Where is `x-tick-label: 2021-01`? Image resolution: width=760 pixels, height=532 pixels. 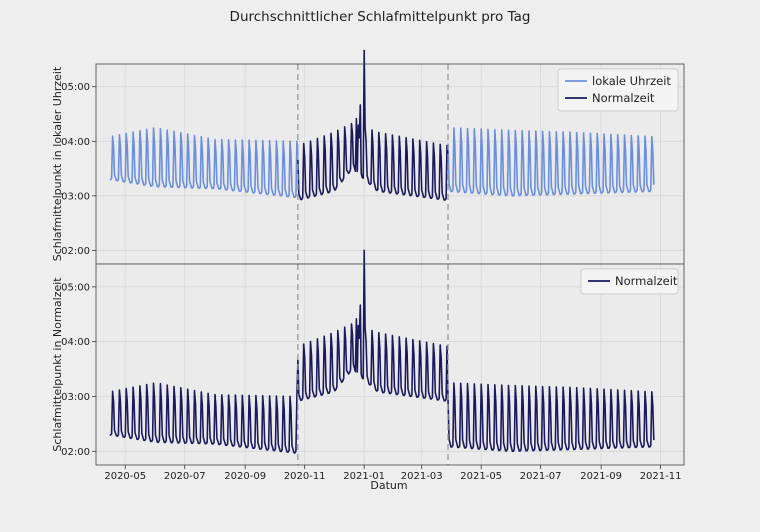 x-tick-label: 2021-01 is located at coordinates (364, 476).